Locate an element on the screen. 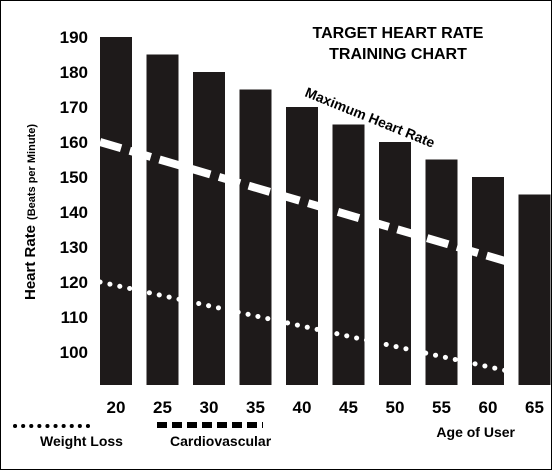  y-tick-170: 170 is located at coordinates (74, 107).